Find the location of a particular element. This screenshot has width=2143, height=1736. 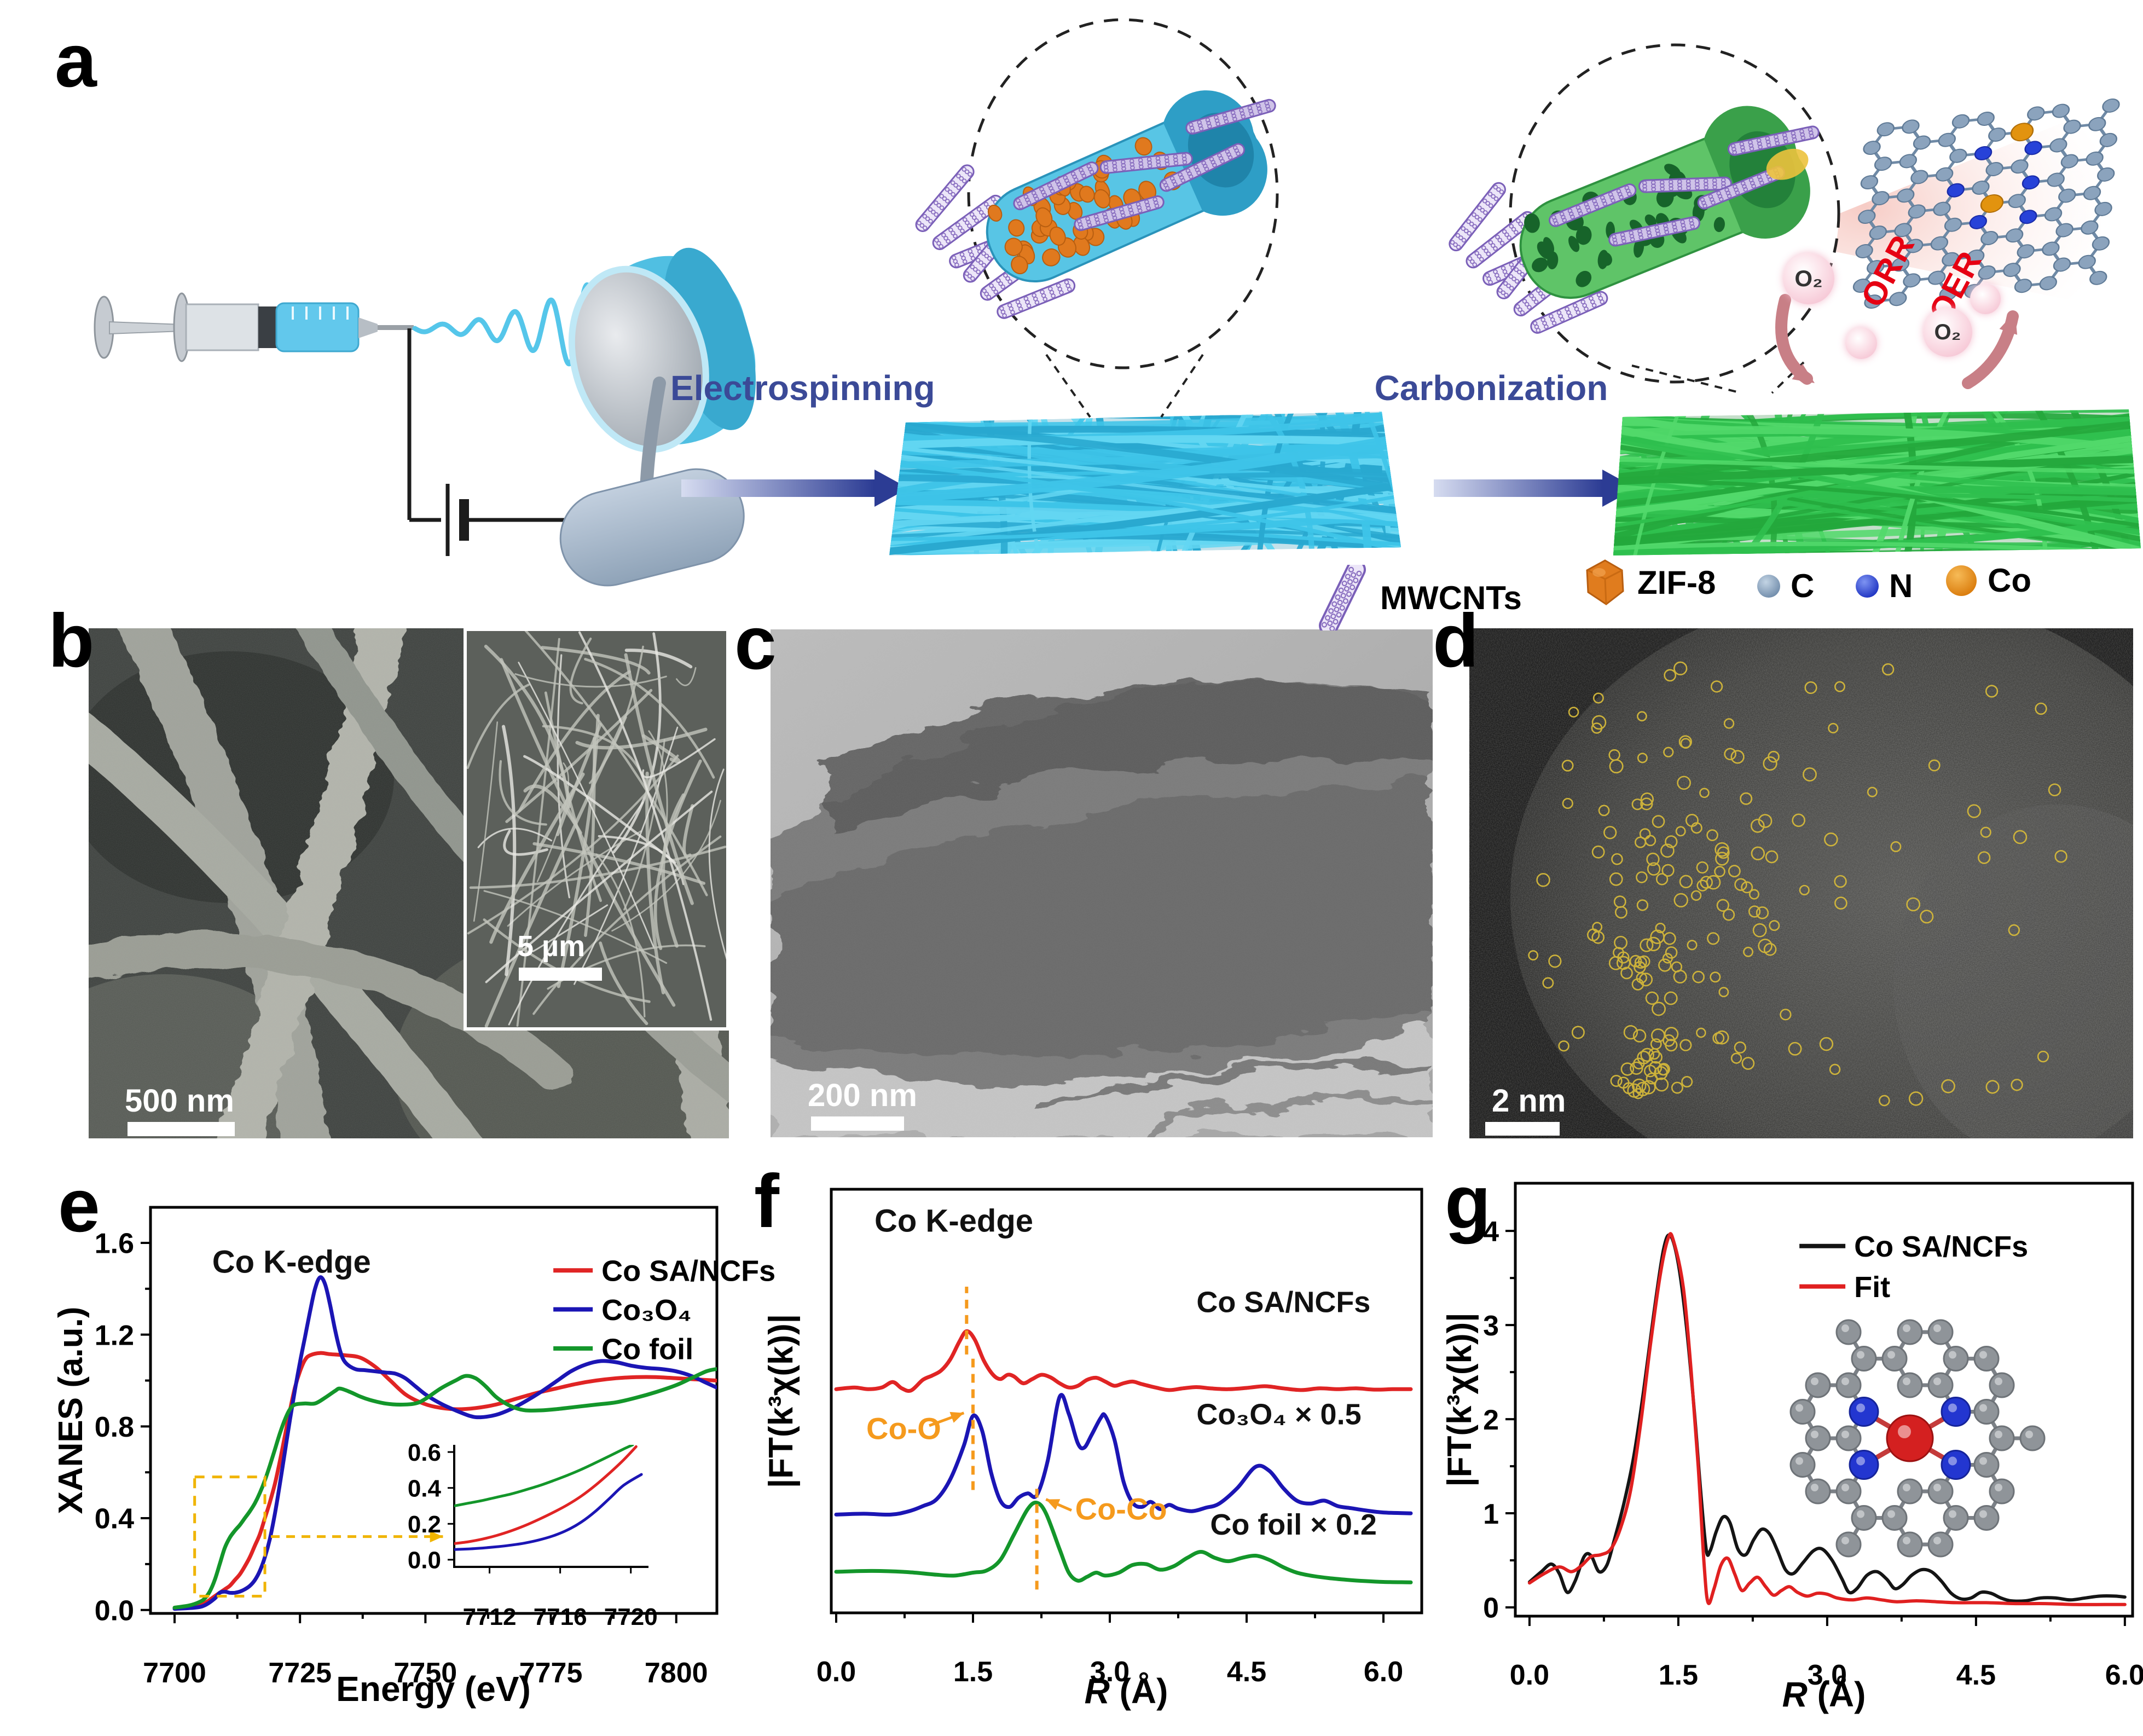

svg-text: 3 is located at coordinates (1491, 1326).